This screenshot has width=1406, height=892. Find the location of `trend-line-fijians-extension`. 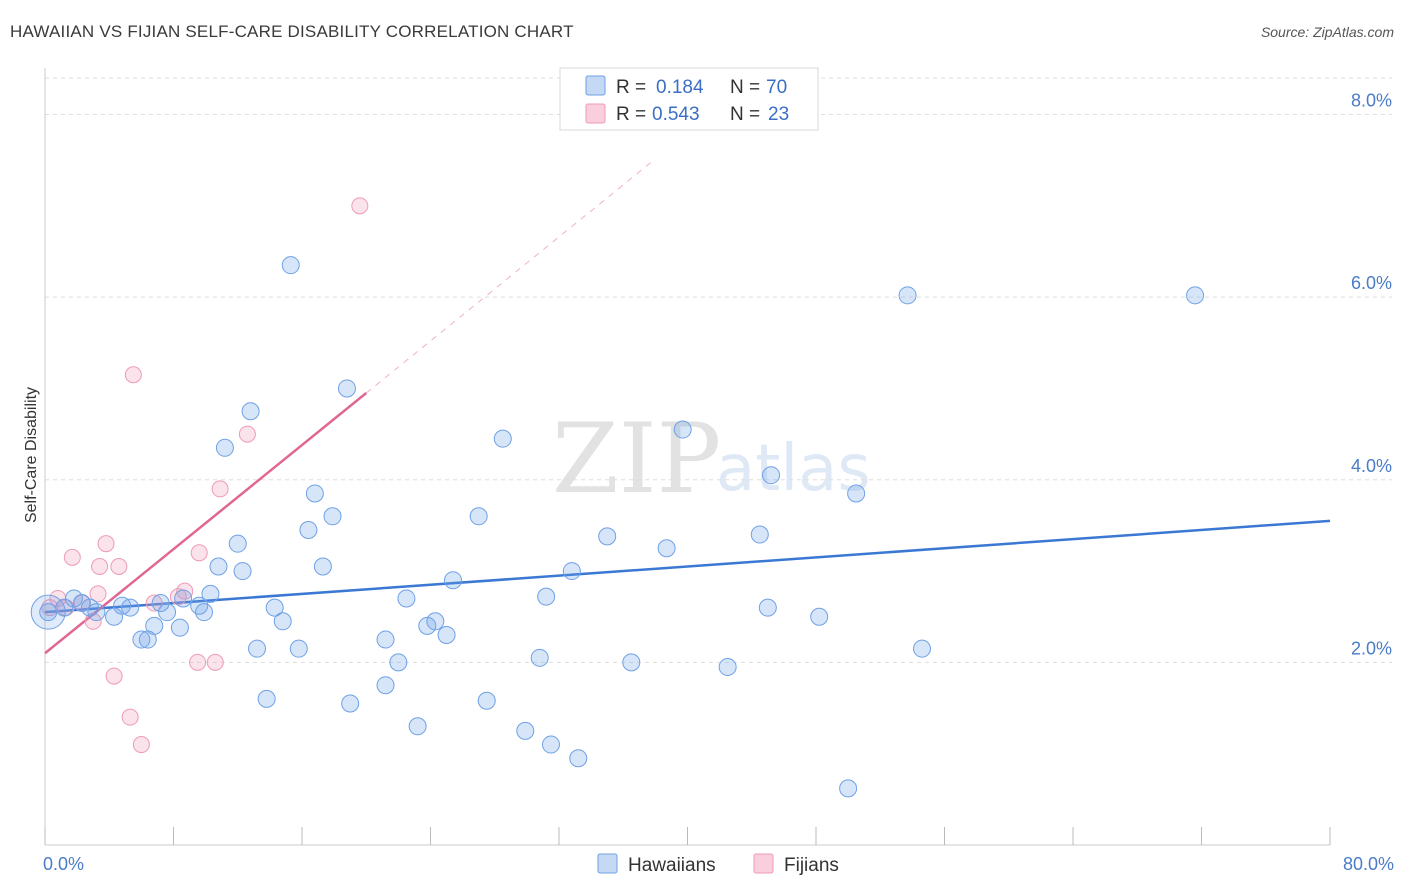

trend-line-fijians-extension is located at coordinates (510, 276).